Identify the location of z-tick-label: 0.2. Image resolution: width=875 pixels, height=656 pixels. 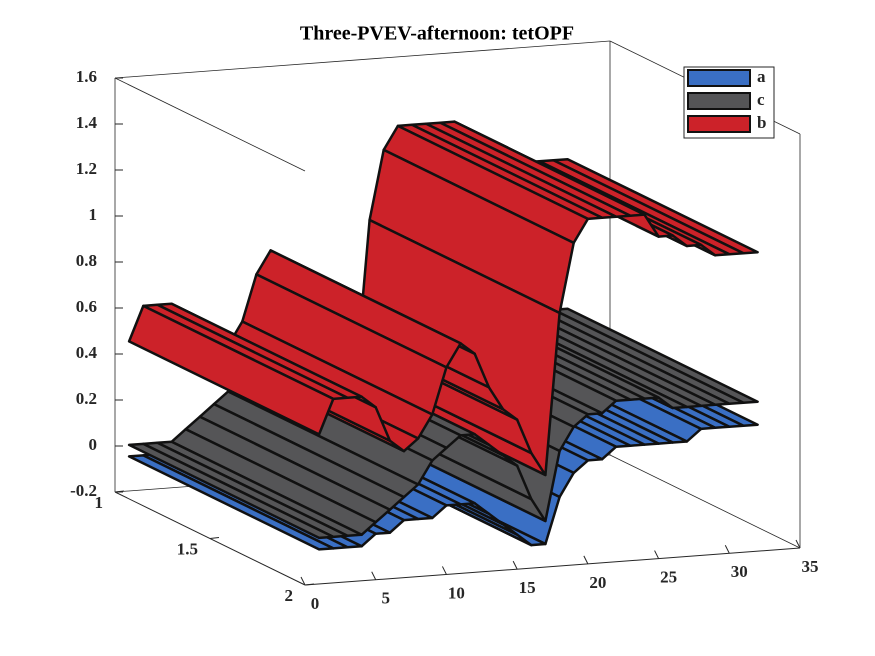
(86, 398).